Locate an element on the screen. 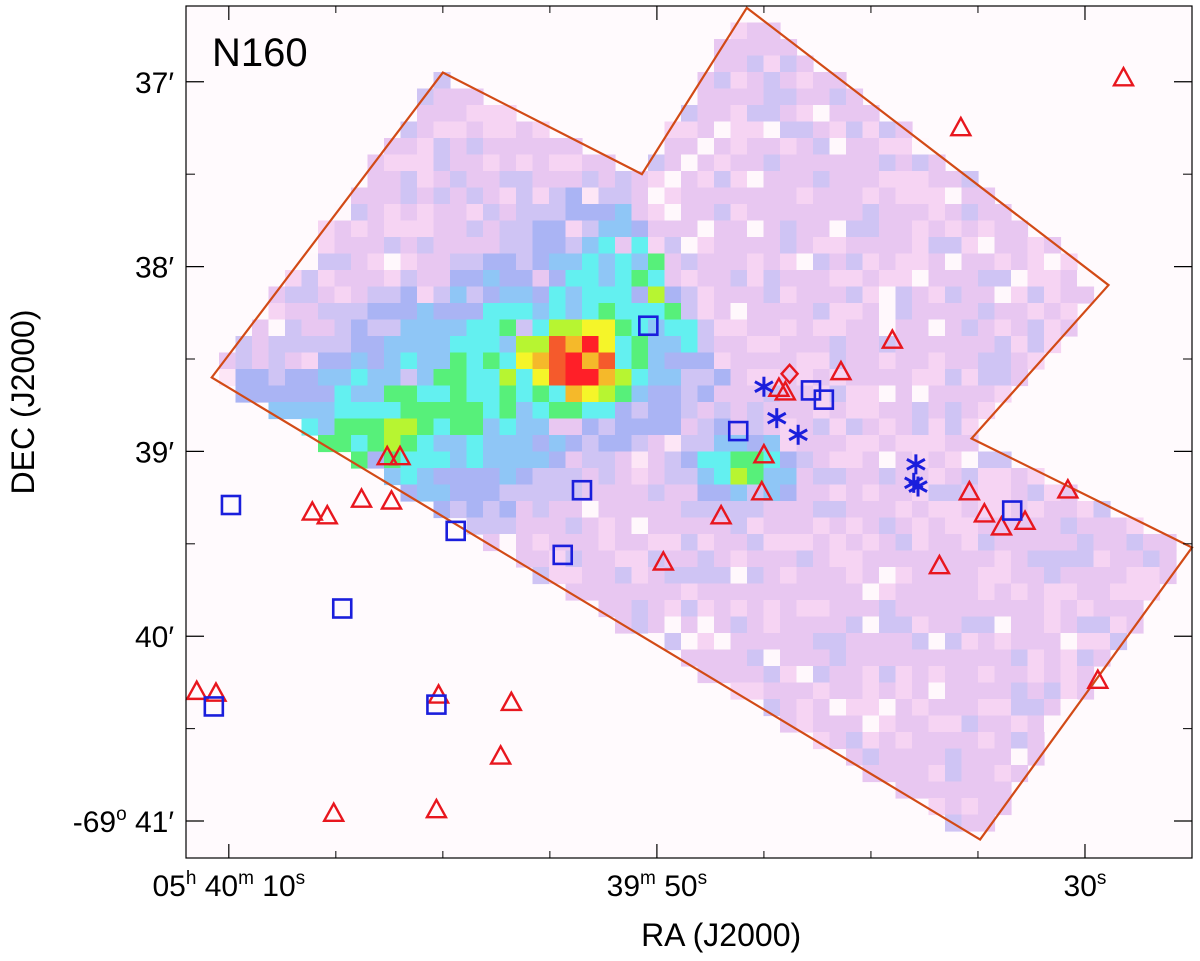 This screenshot has height=961, width=1200. y-tick-labels: 37′38′39′40′-69o 41′ is located at coordinates (124, 453).